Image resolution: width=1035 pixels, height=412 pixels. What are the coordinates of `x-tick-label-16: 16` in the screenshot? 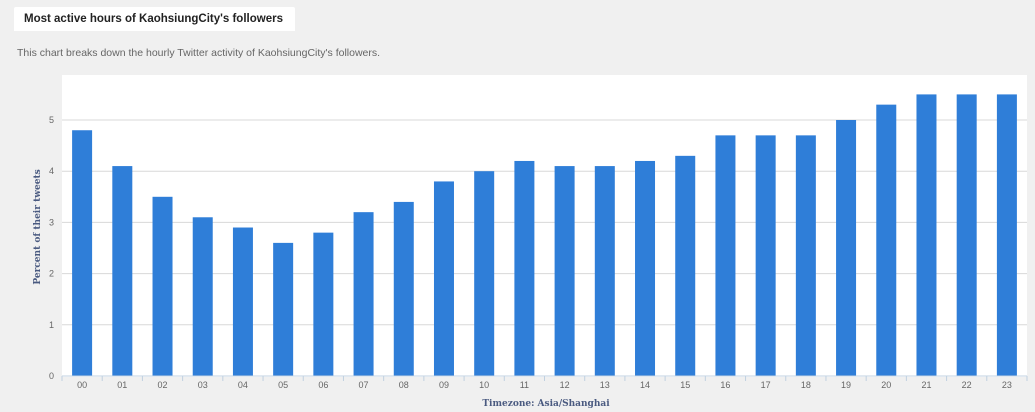 It's located at (725, 385).